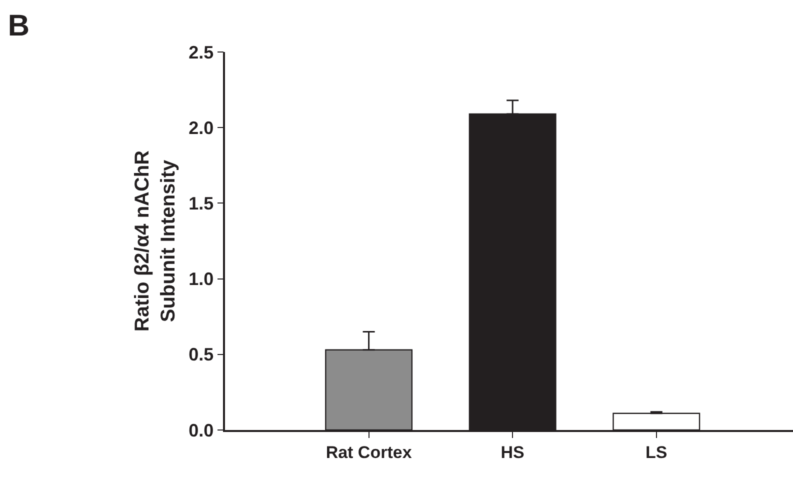 This screenshot has height=483, width=793. I want to click on chart-title: B, so click(19, 25).